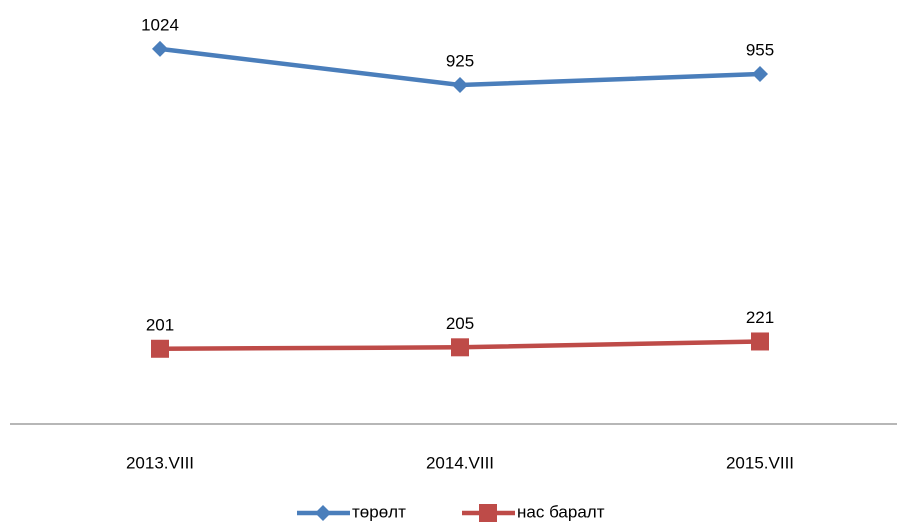 The width and height of the screenshot is (897, 524). I want to click on x-tick-label: 2013.VIII, so click(160, 462).